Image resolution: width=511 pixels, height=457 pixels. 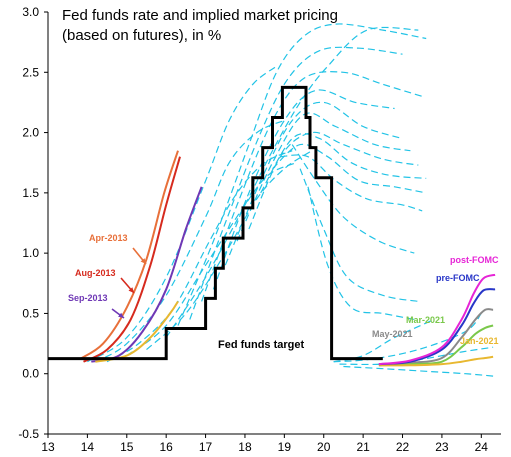 What do you see at coordinates (206, 447) in the screenshot?
I see `x-tick-label: 17` at bounding box center [206, 447].